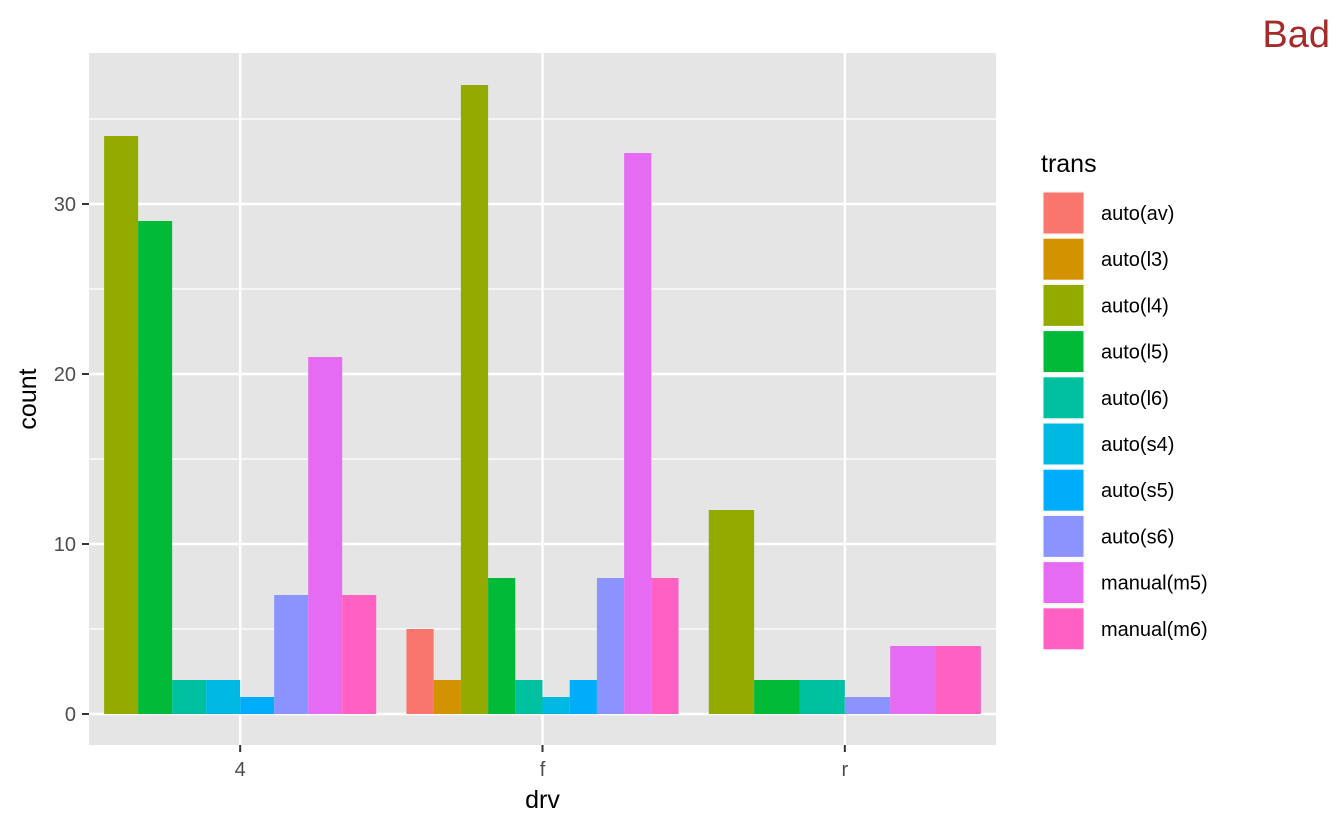 The image size is (1344, 830). What do you see at coordinates (65, 205) in the screenshot?
I see `y-tick-label: 30` at bounding box center [65, 205].